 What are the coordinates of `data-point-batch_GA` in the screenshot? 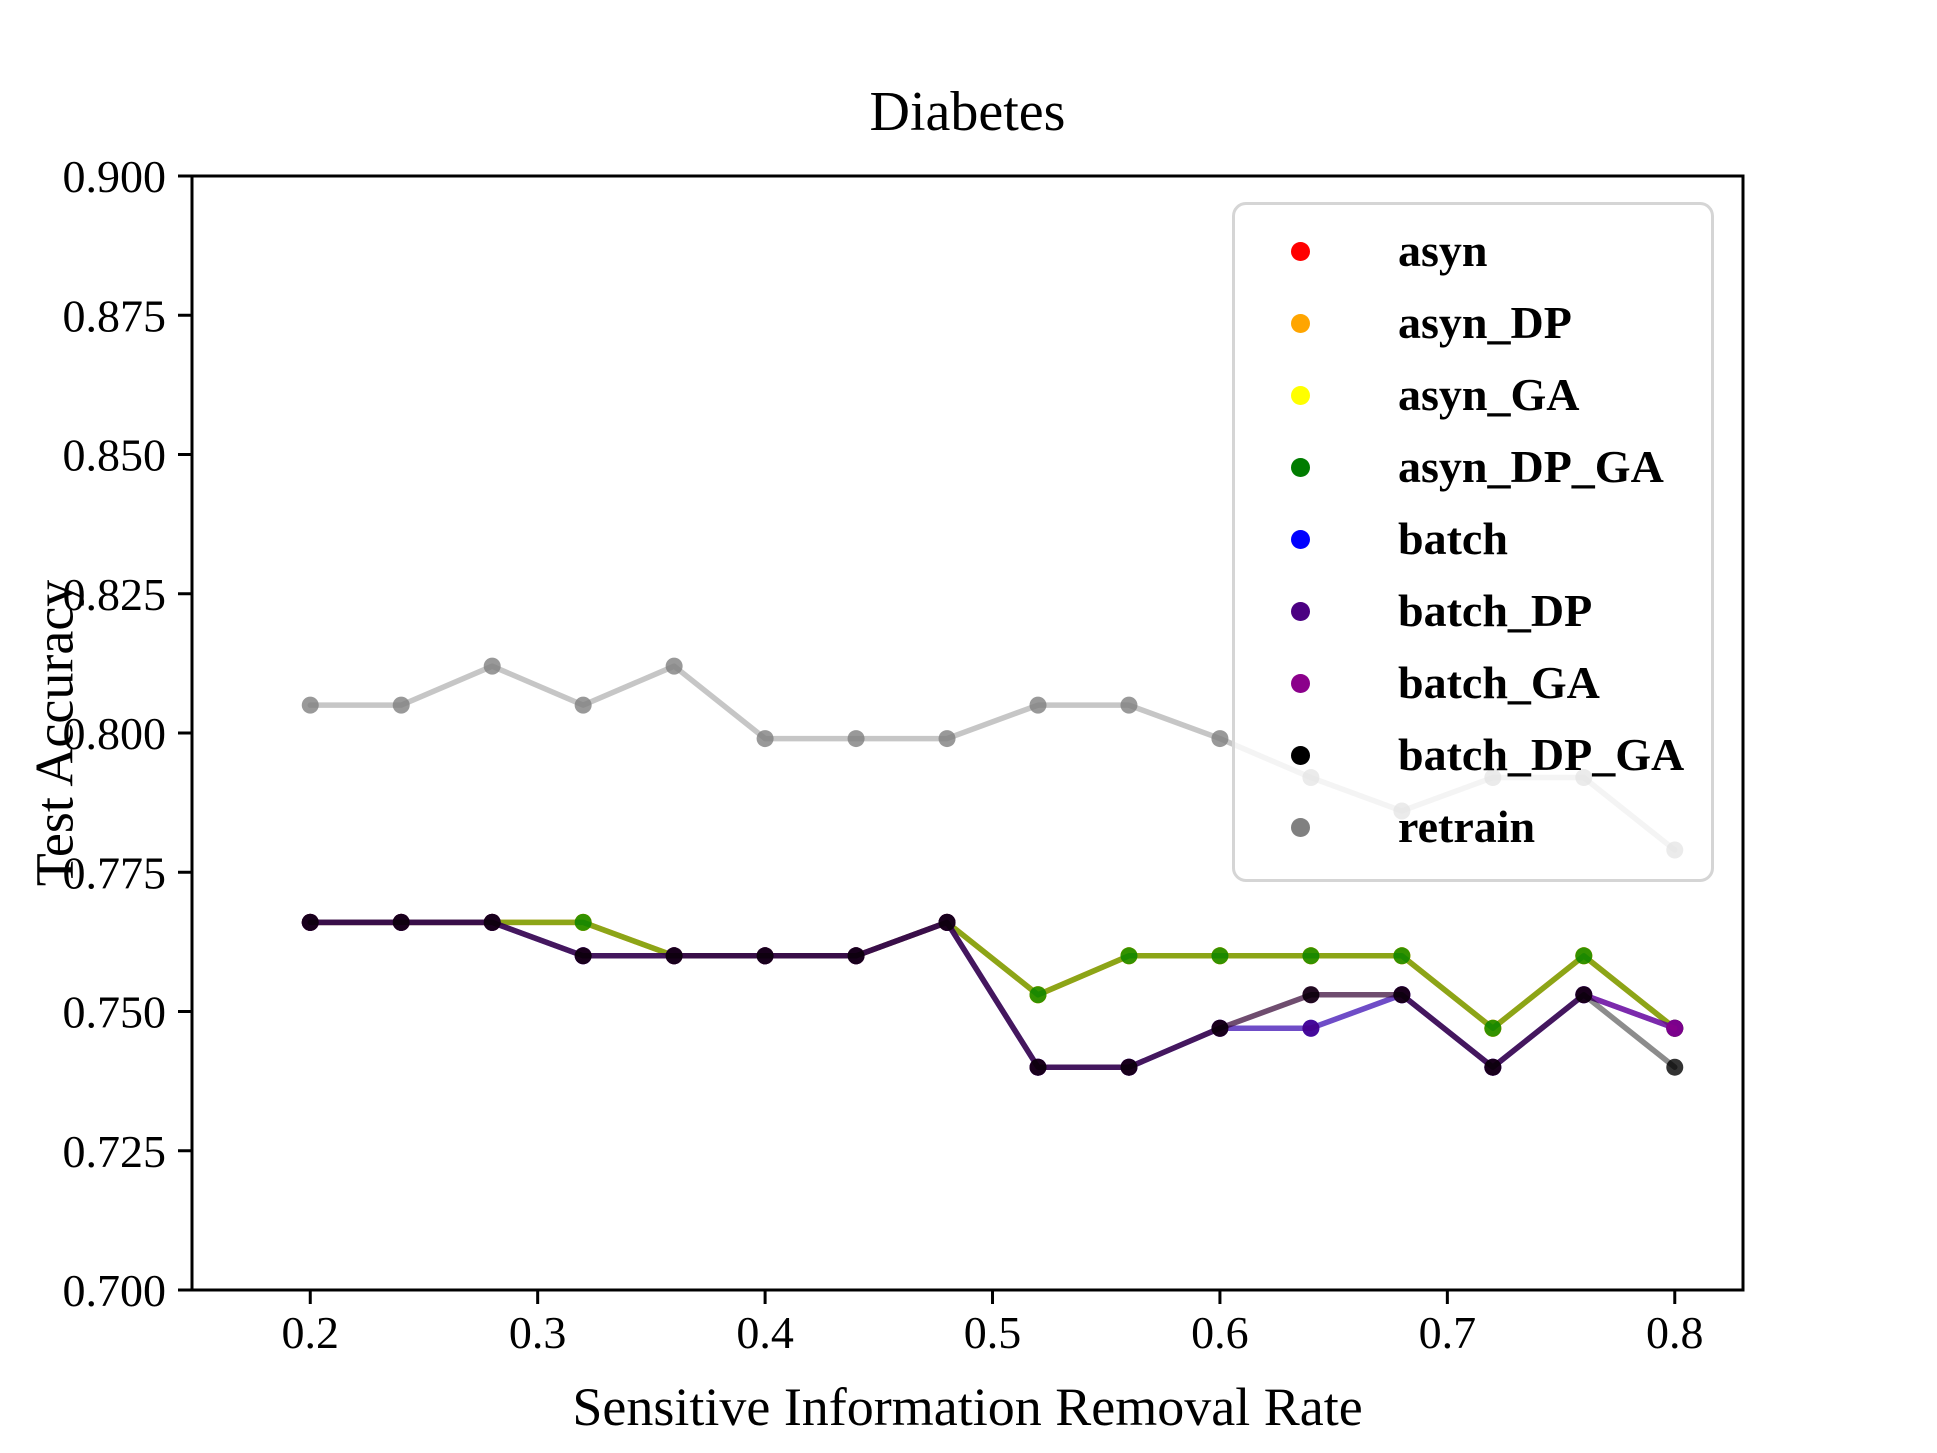 It's located at (1675, 1028).